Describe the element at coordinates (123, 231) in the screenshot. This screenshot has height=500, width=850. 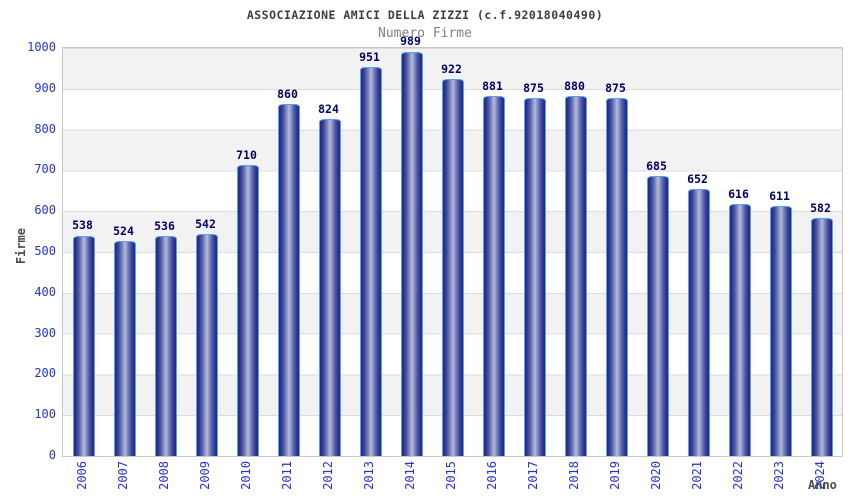
I see `value-label-2007: 524` at that location.